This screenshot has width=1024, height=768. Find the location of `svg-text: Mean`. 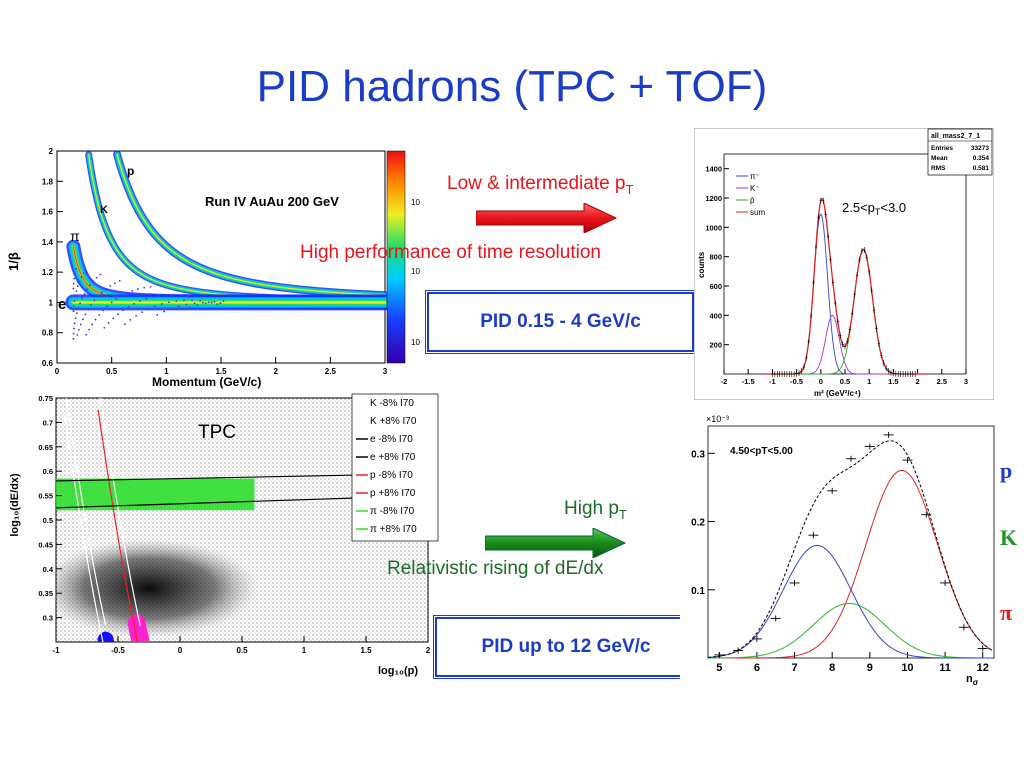

svg-text: Mean is located at coordinates (939, 158).